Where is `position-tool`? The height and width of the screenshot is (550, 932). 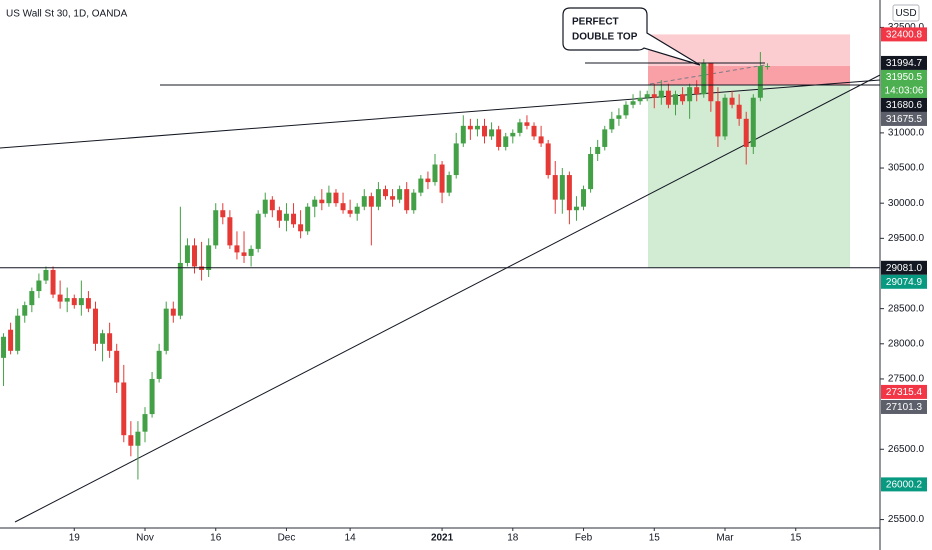 position-tool is located at coordinates (749, 151).